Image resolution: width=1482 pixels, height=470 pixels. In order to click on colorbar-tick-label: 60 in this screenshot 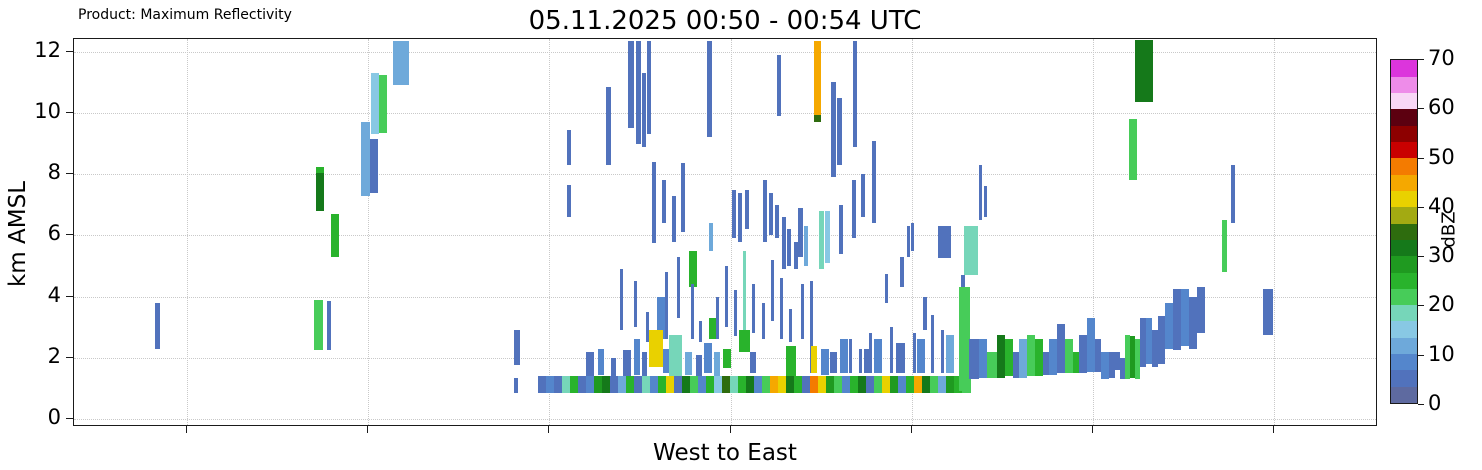, I will do `click(1441, 107)`.